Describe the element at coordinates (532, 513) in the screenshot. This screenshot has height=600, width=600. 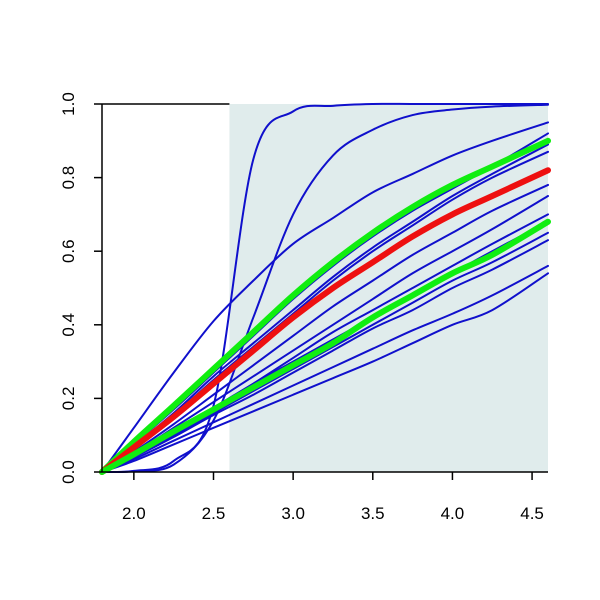
I see `x-tick-label: 4.5` at that location.